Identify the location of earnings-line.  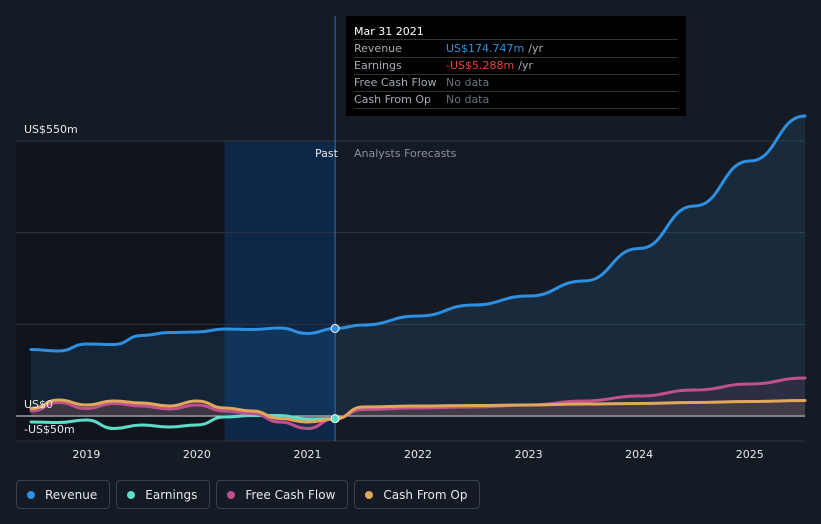
(183, 422).